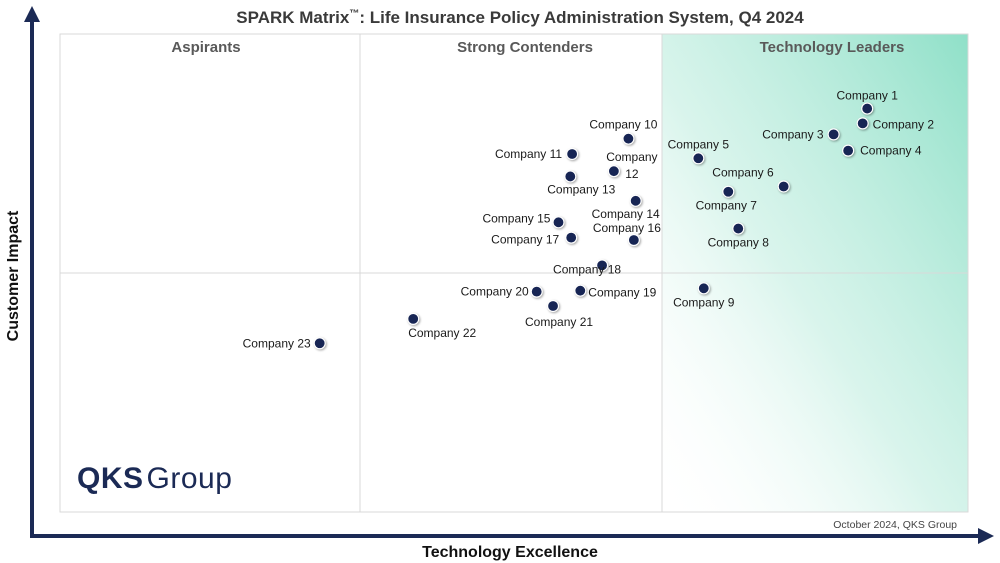 The width and height of the screenshot is (1000, 563). Describe the element at coordinates (442, 333) in the screenshot. I see `data-point-label: Company 22` at that location.